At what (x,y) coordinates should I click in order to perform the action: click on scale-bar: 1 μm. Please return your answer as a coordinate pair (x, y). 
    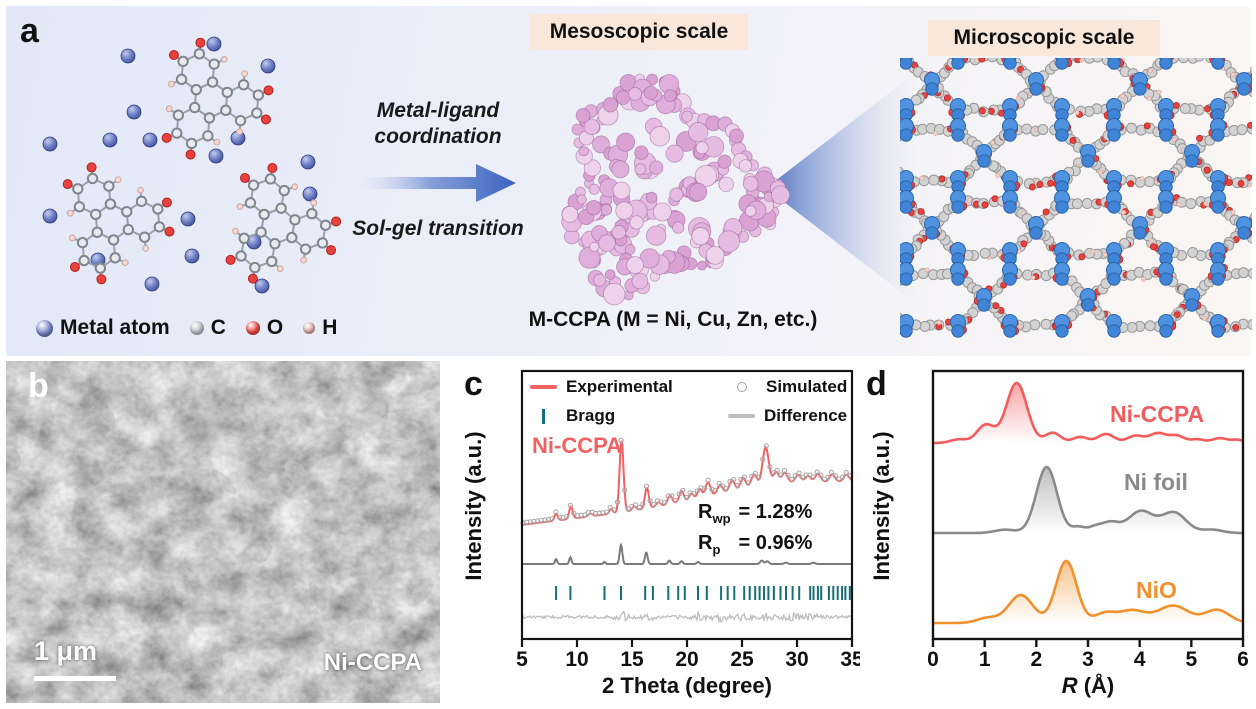
    Looking at the image, I should click on (75, 658).